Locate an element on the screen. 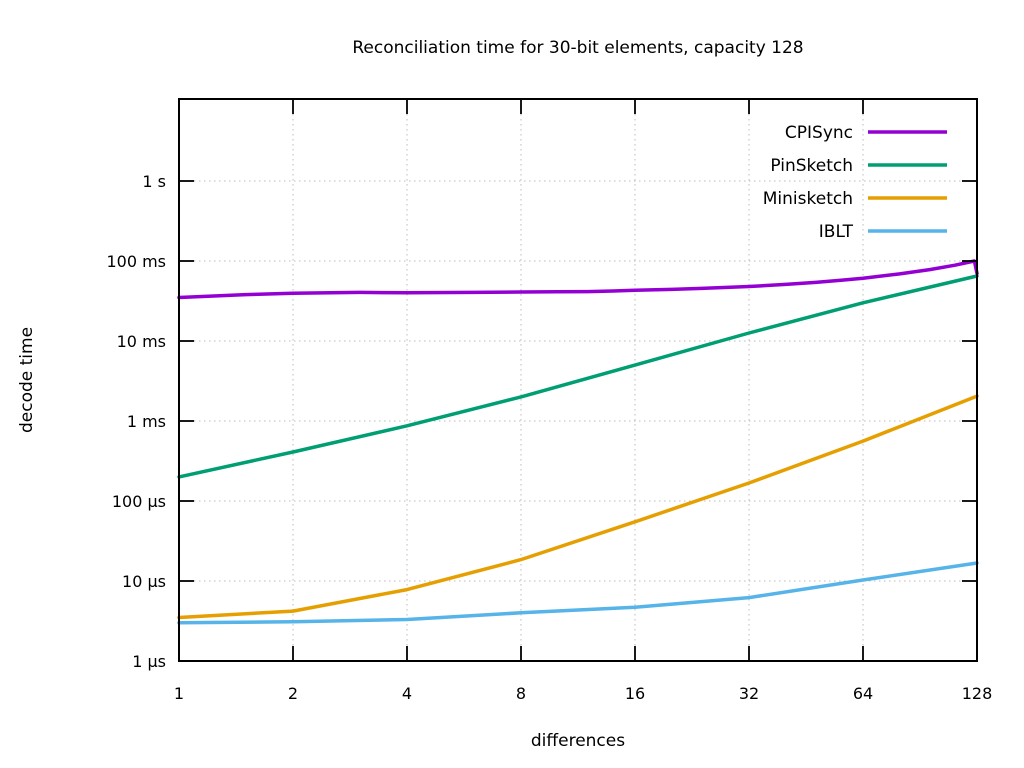  legend-label-cpisync: CPISync is located at coordinates (819, 133).